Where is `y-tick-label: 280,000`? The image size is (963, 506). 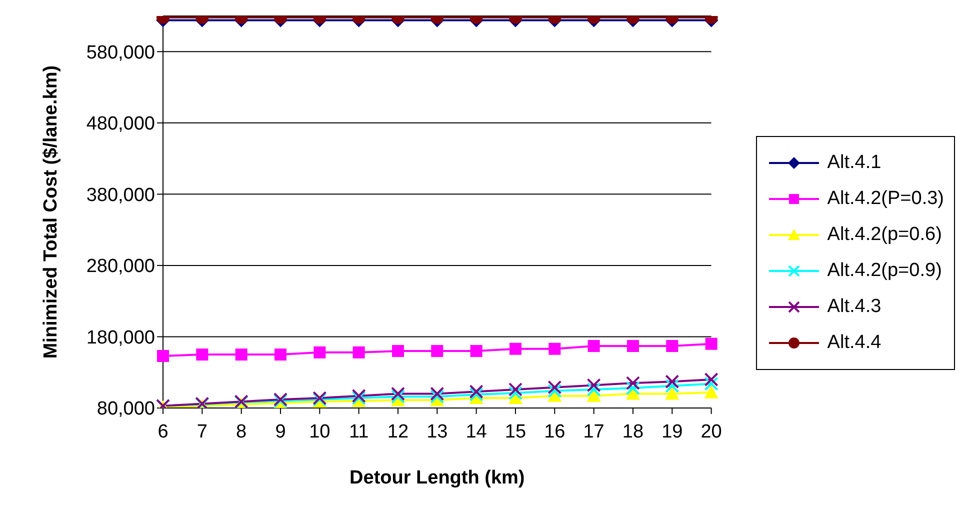
y-tick-label: 280,000 is located at coordinates (120, 267).